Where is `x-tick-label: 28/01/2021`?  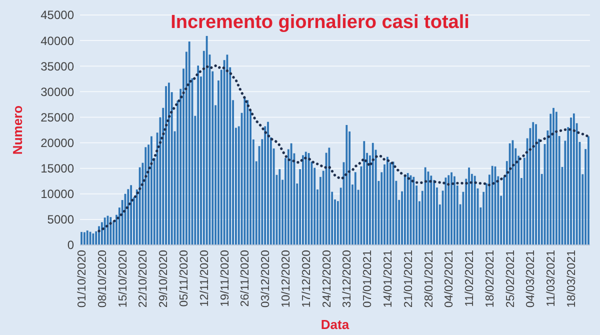
x-tick-label: 28/01/2021 is located at coordinates (429, 279).